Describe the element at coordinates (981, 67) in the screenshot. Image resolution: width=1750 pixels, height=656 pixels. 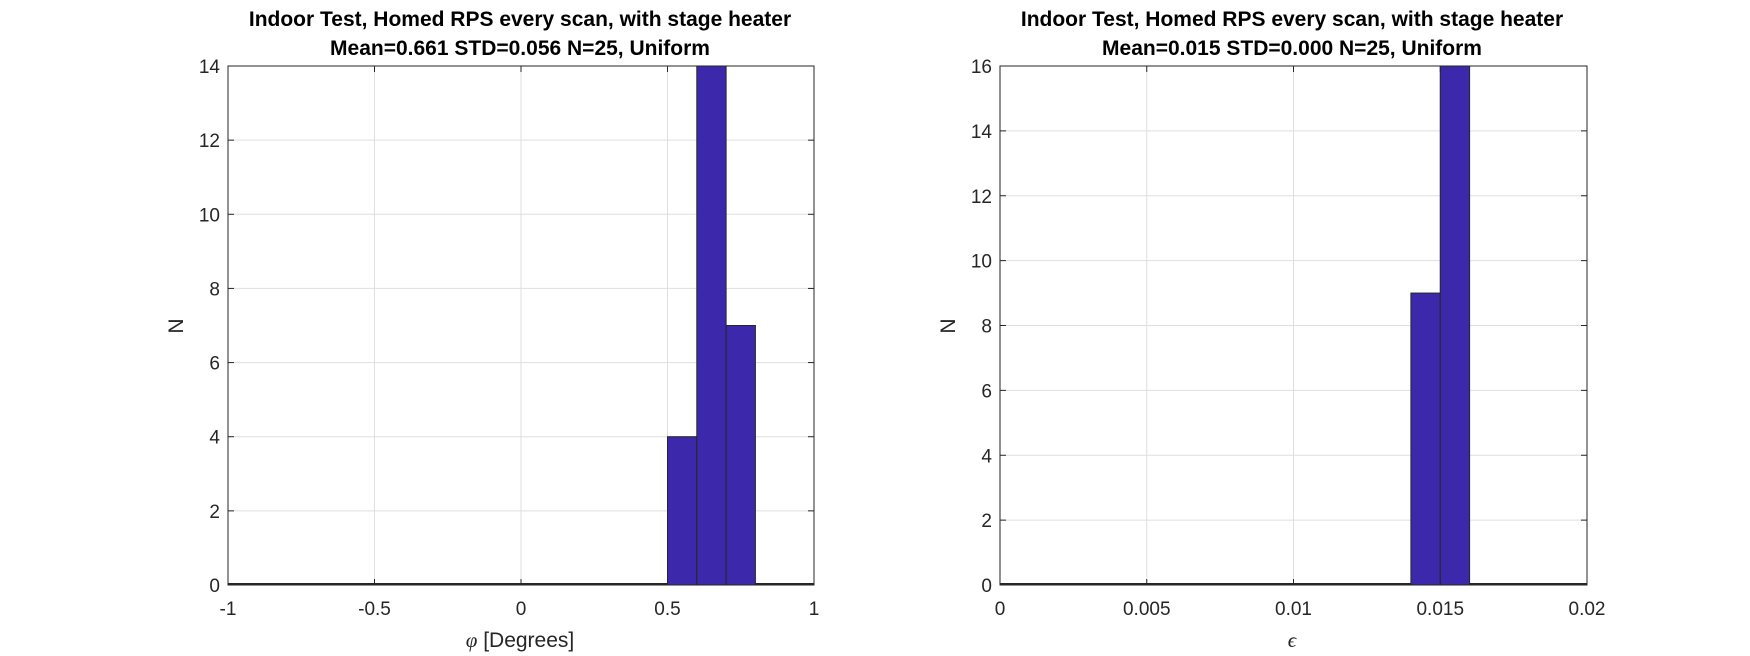
I see `y-tick-label: 16` at that location.